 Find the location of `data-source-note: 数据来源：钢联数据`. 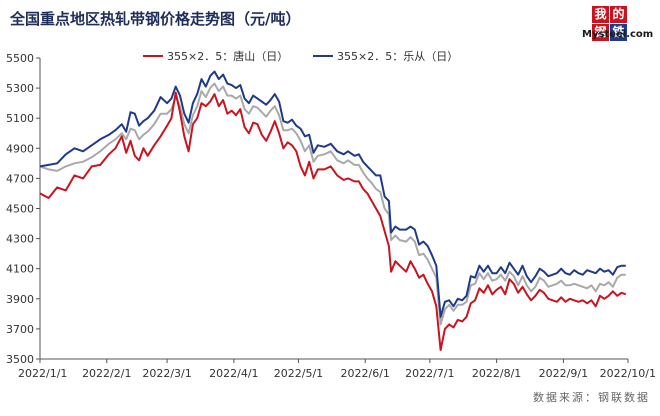

data-source-note: 数据来源：钢联数据 is located at coordinates (591, 397).